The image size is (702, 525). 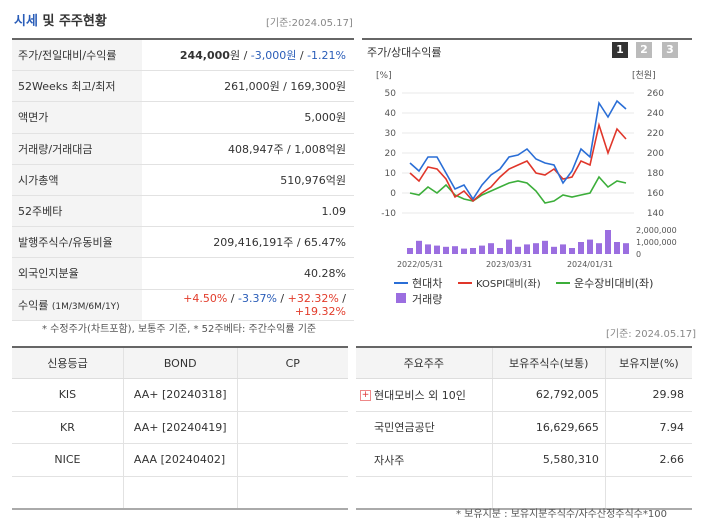 I want to click on legend-label-transport: 운수장비대비(좌), so click(x=613, y=283).